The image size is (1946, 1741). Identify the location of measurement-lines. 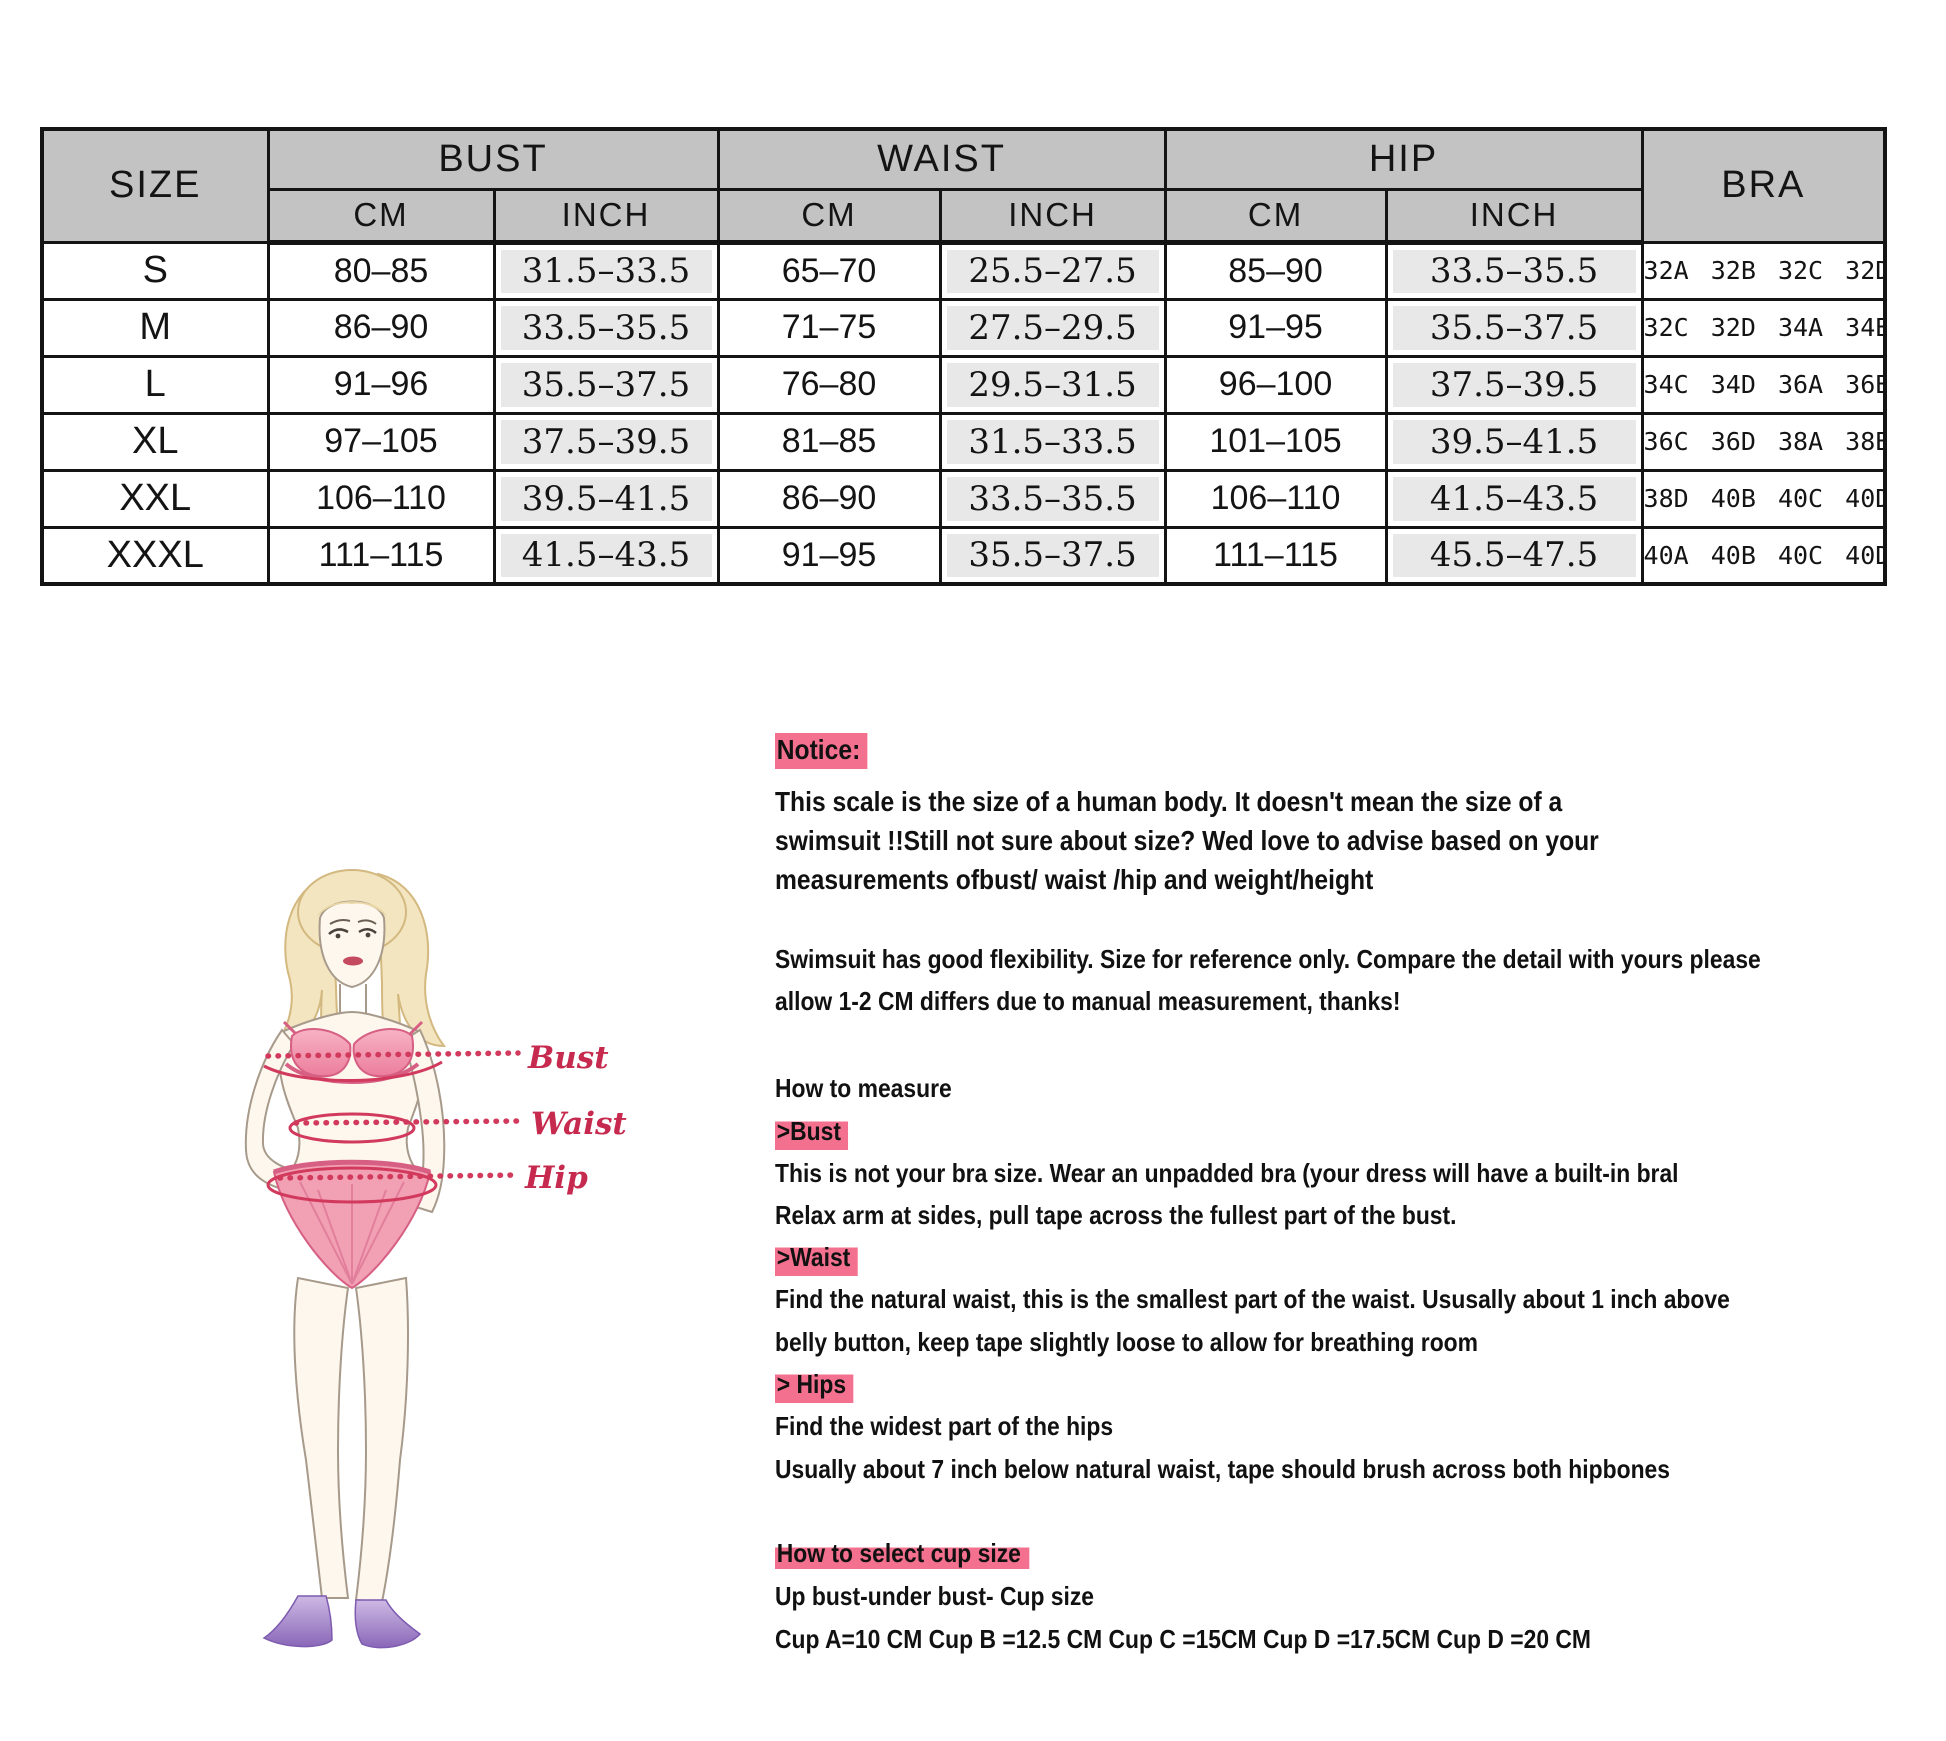
(393, 1127).